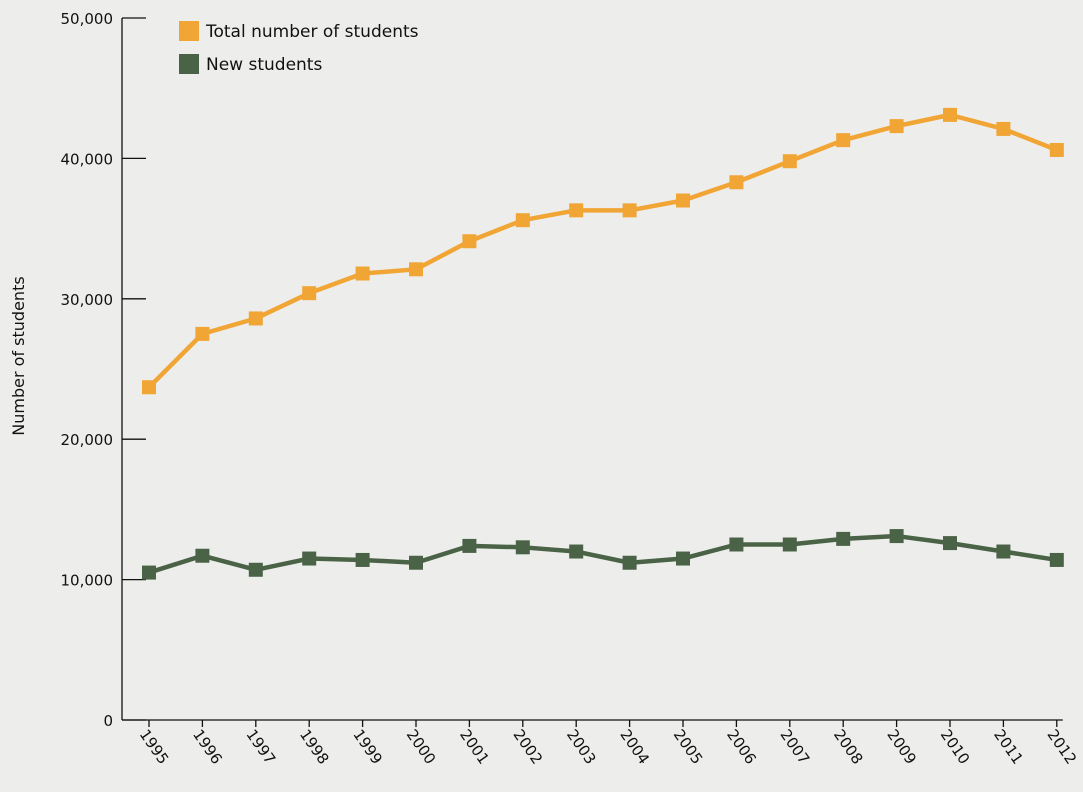  I want to click on x-tick-label: 1995, so click(154, 747).